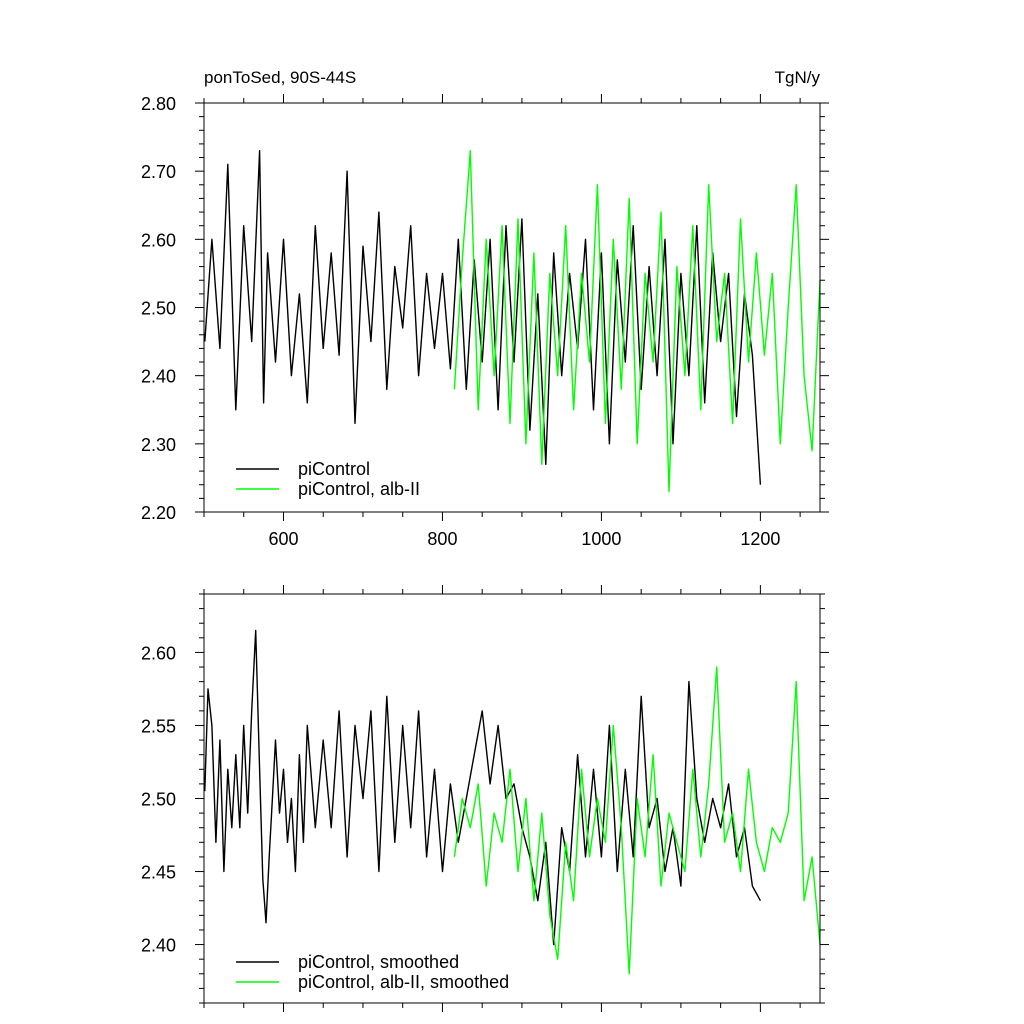 The height and width of the screenshot is (1024, 1024). Describe the element at coordinates (283, 539) in the screenshot. I see `x-tick-label: 600` at that location.